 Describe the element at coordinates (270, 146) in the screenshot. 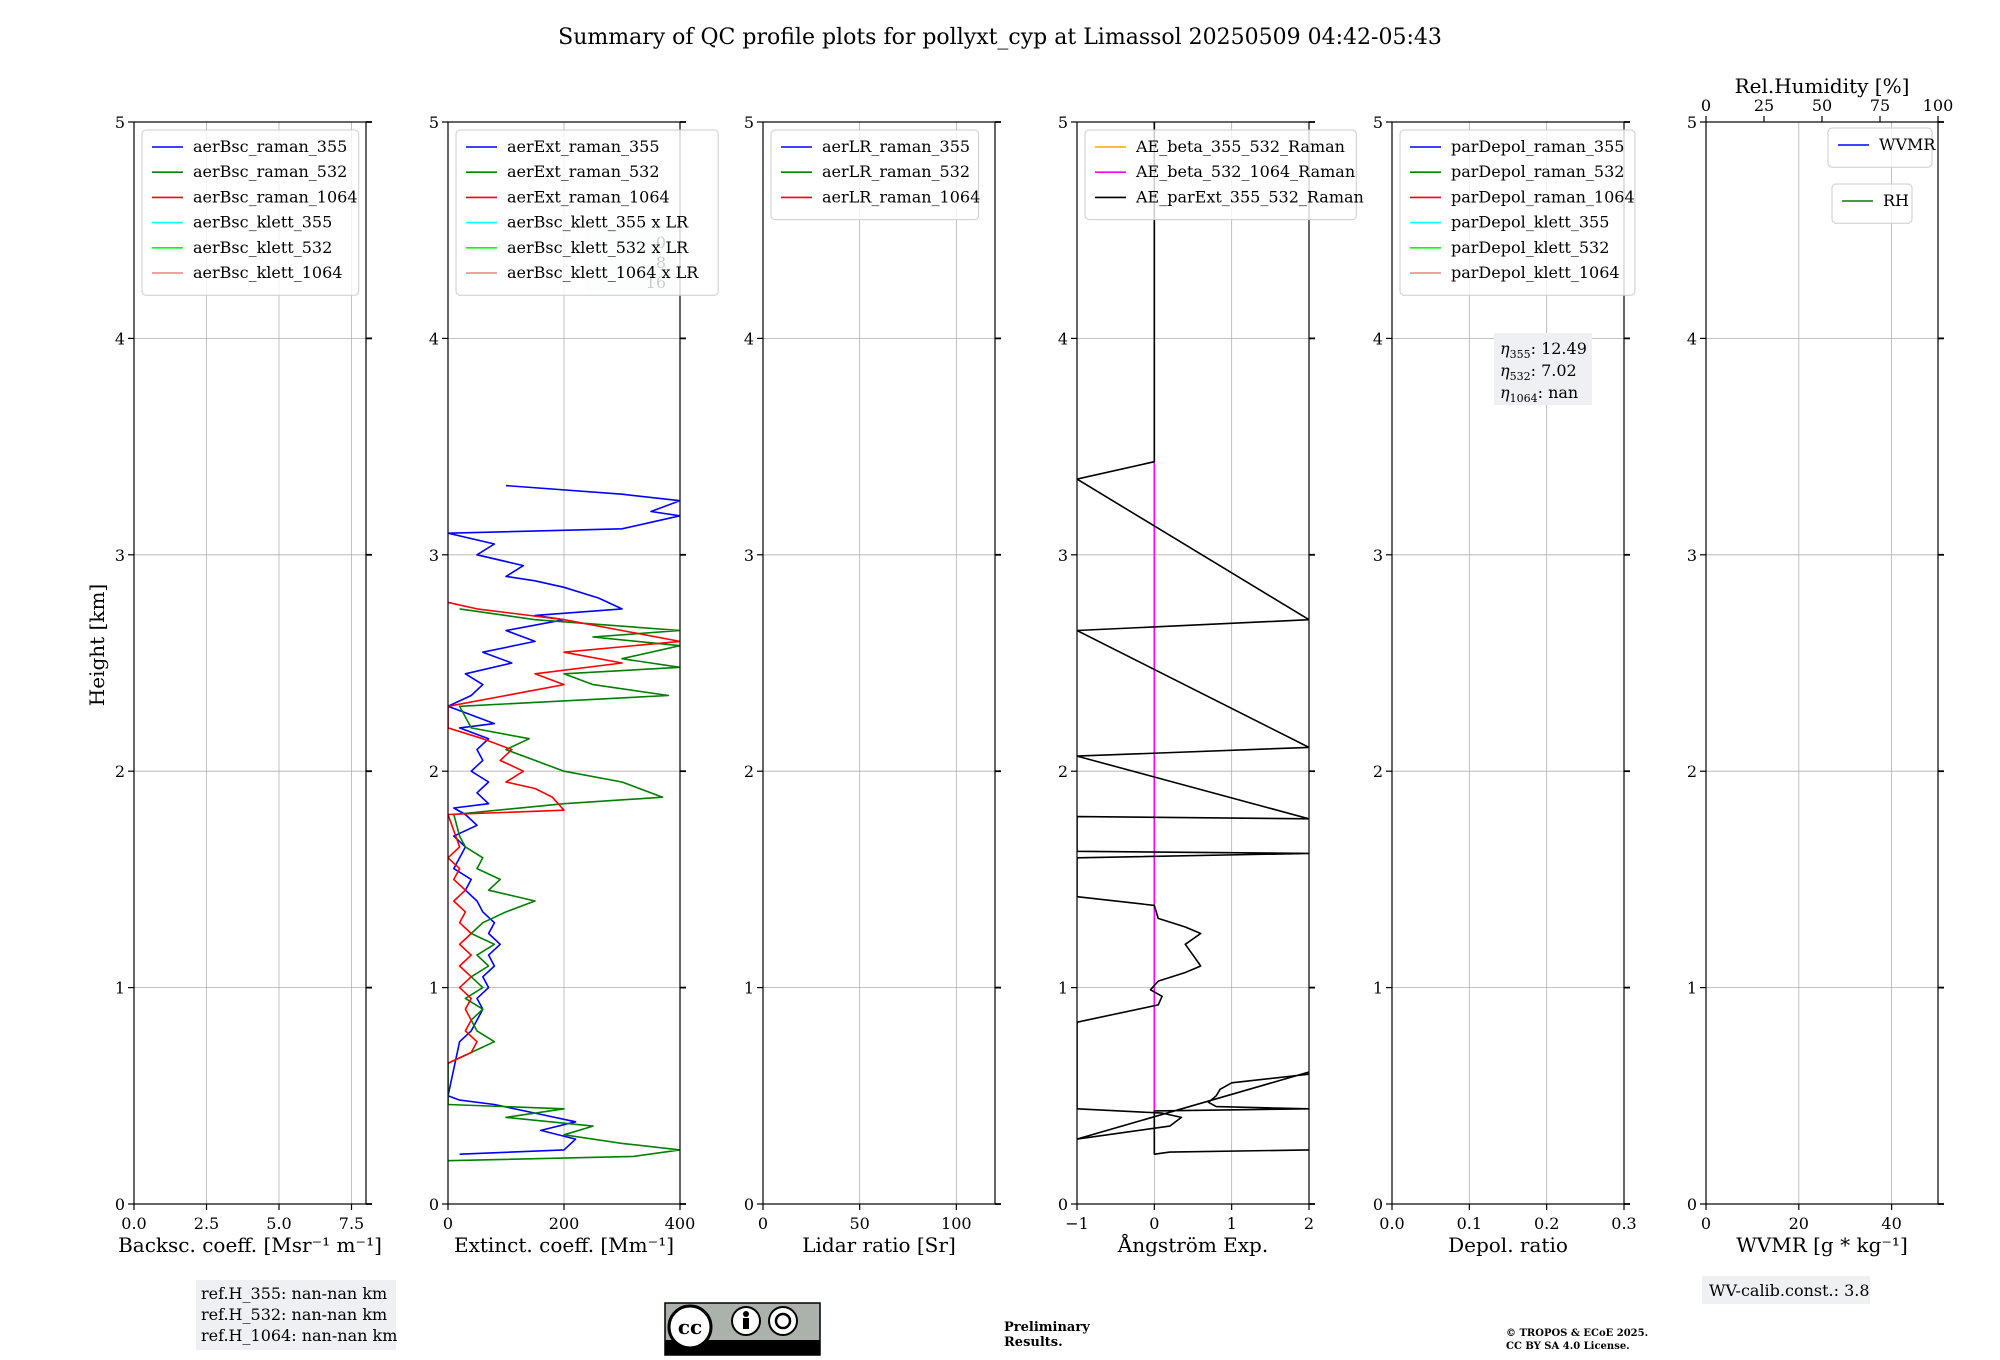

I see `legend-bsc-label-0: aerBsc_raman_355` at that location.